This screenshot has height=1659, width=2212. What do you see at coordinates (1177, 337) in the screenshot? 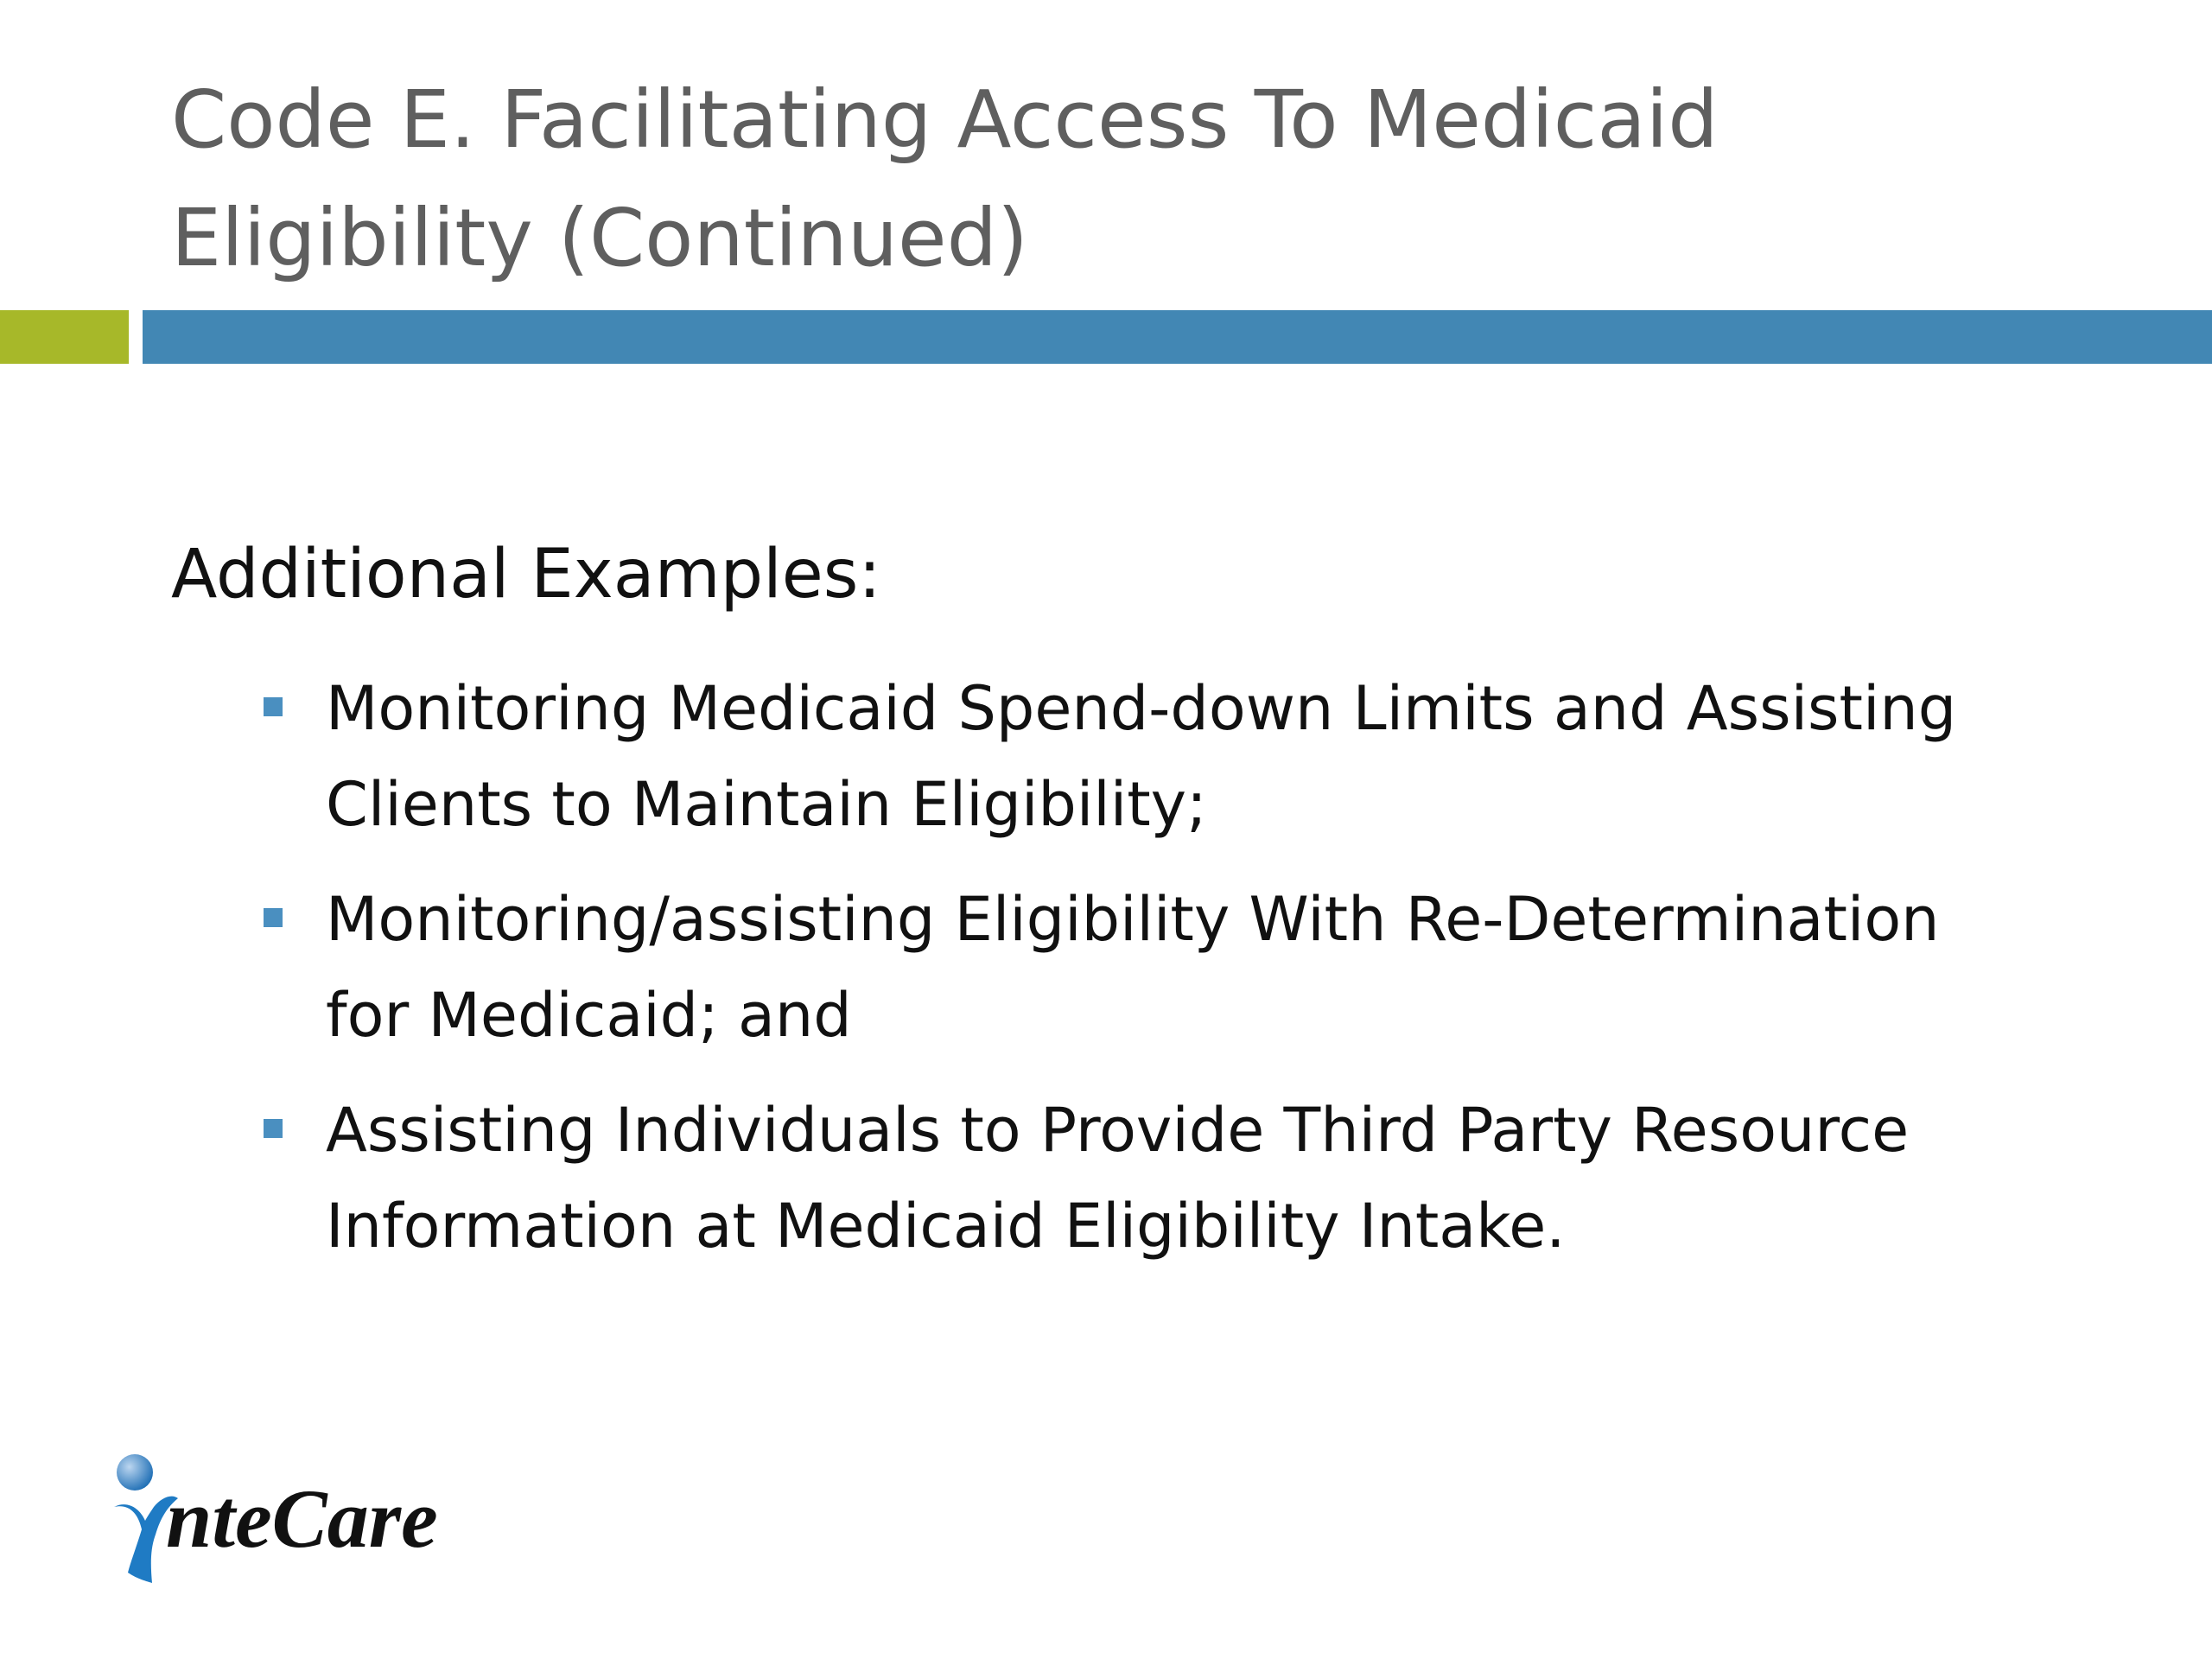
I see `accent-bar-blue` at bounding box center [1177, 337].